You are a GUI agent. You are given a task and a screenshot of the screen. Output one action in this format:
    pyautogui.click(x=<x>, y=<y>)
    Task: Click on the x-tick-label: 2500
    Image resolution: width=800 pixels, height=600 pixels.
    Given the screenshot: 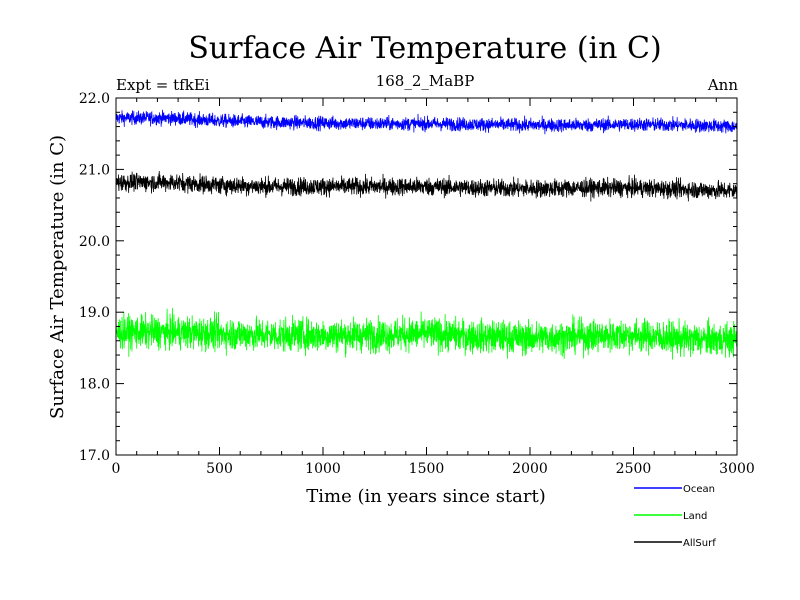 What is the action you would take?
    pyautogui.click(x=634, y=469)
    